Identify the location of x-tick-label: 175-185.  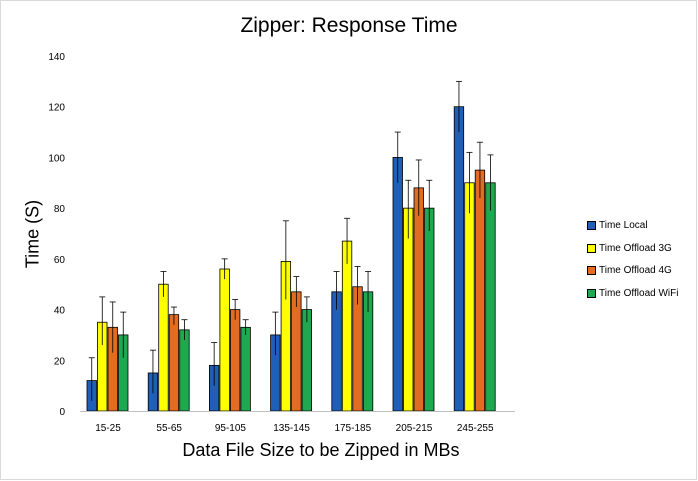
(352, 428).